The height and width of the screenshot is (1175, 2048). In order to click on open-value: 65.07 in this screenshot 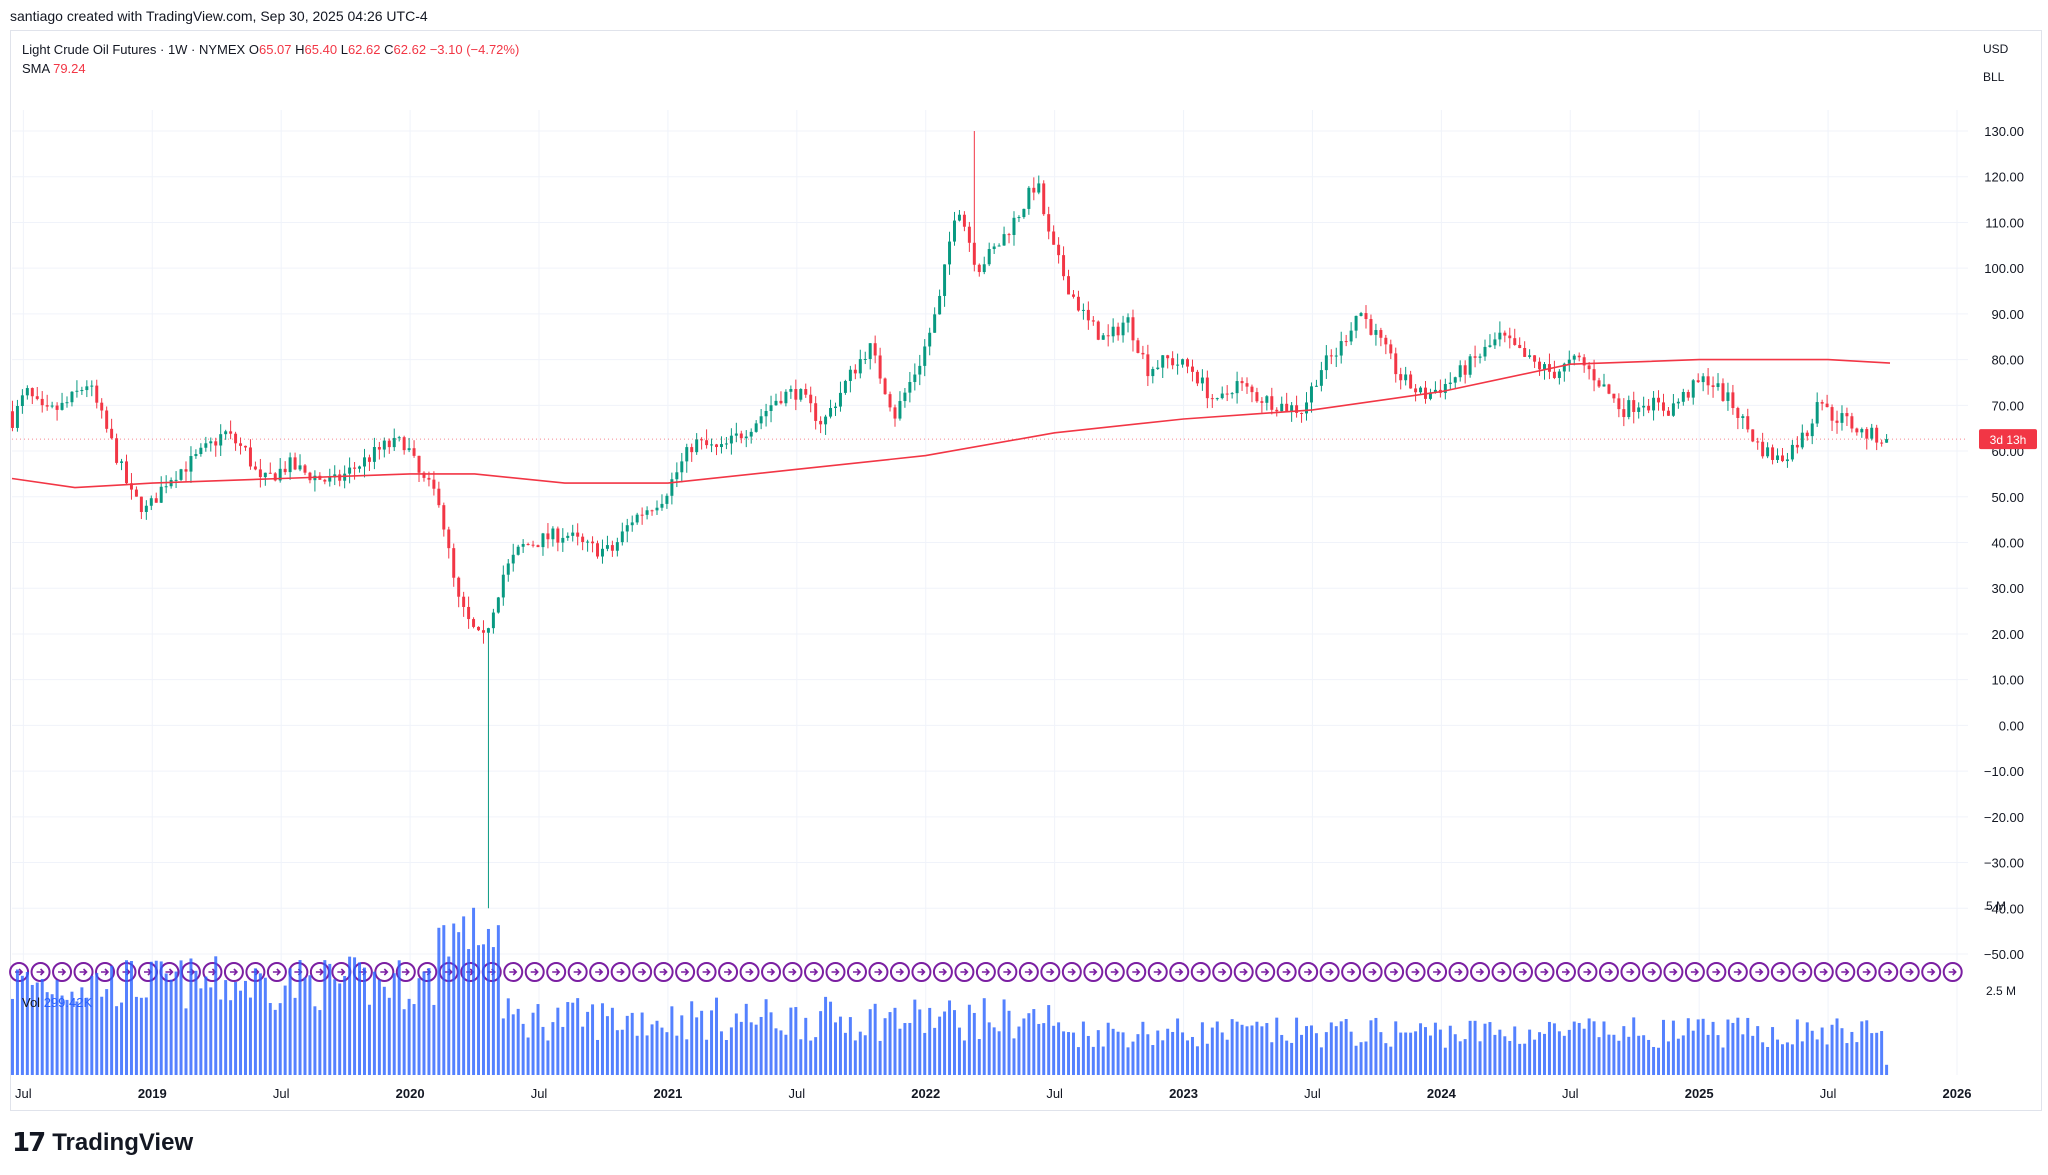, I will do `click(275, 49)`.